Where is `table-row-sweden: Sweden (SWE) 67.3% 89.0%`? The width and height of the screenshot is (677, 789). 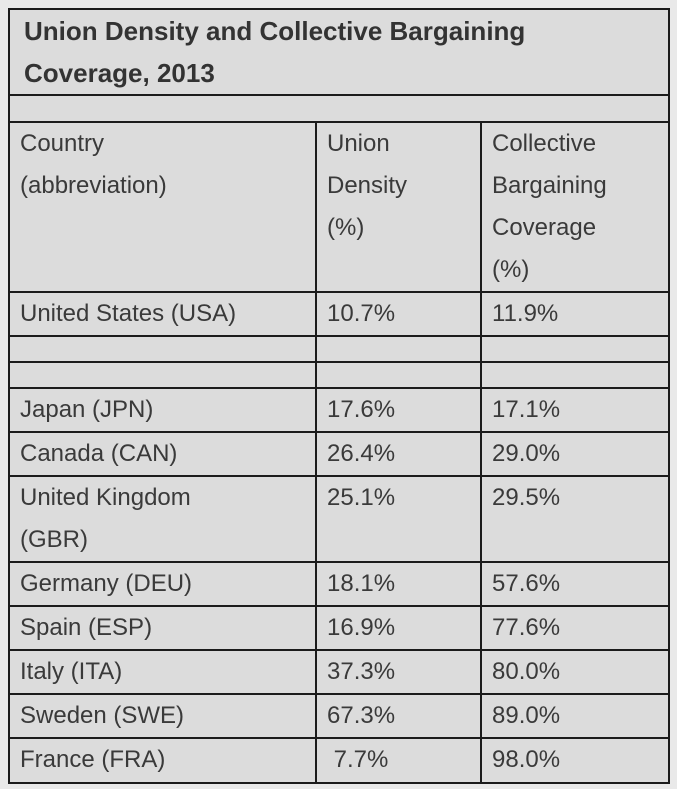 table-row-sweden: Sweden (SWE) 67.3% 89.0% is located at coordinates (339, 716).